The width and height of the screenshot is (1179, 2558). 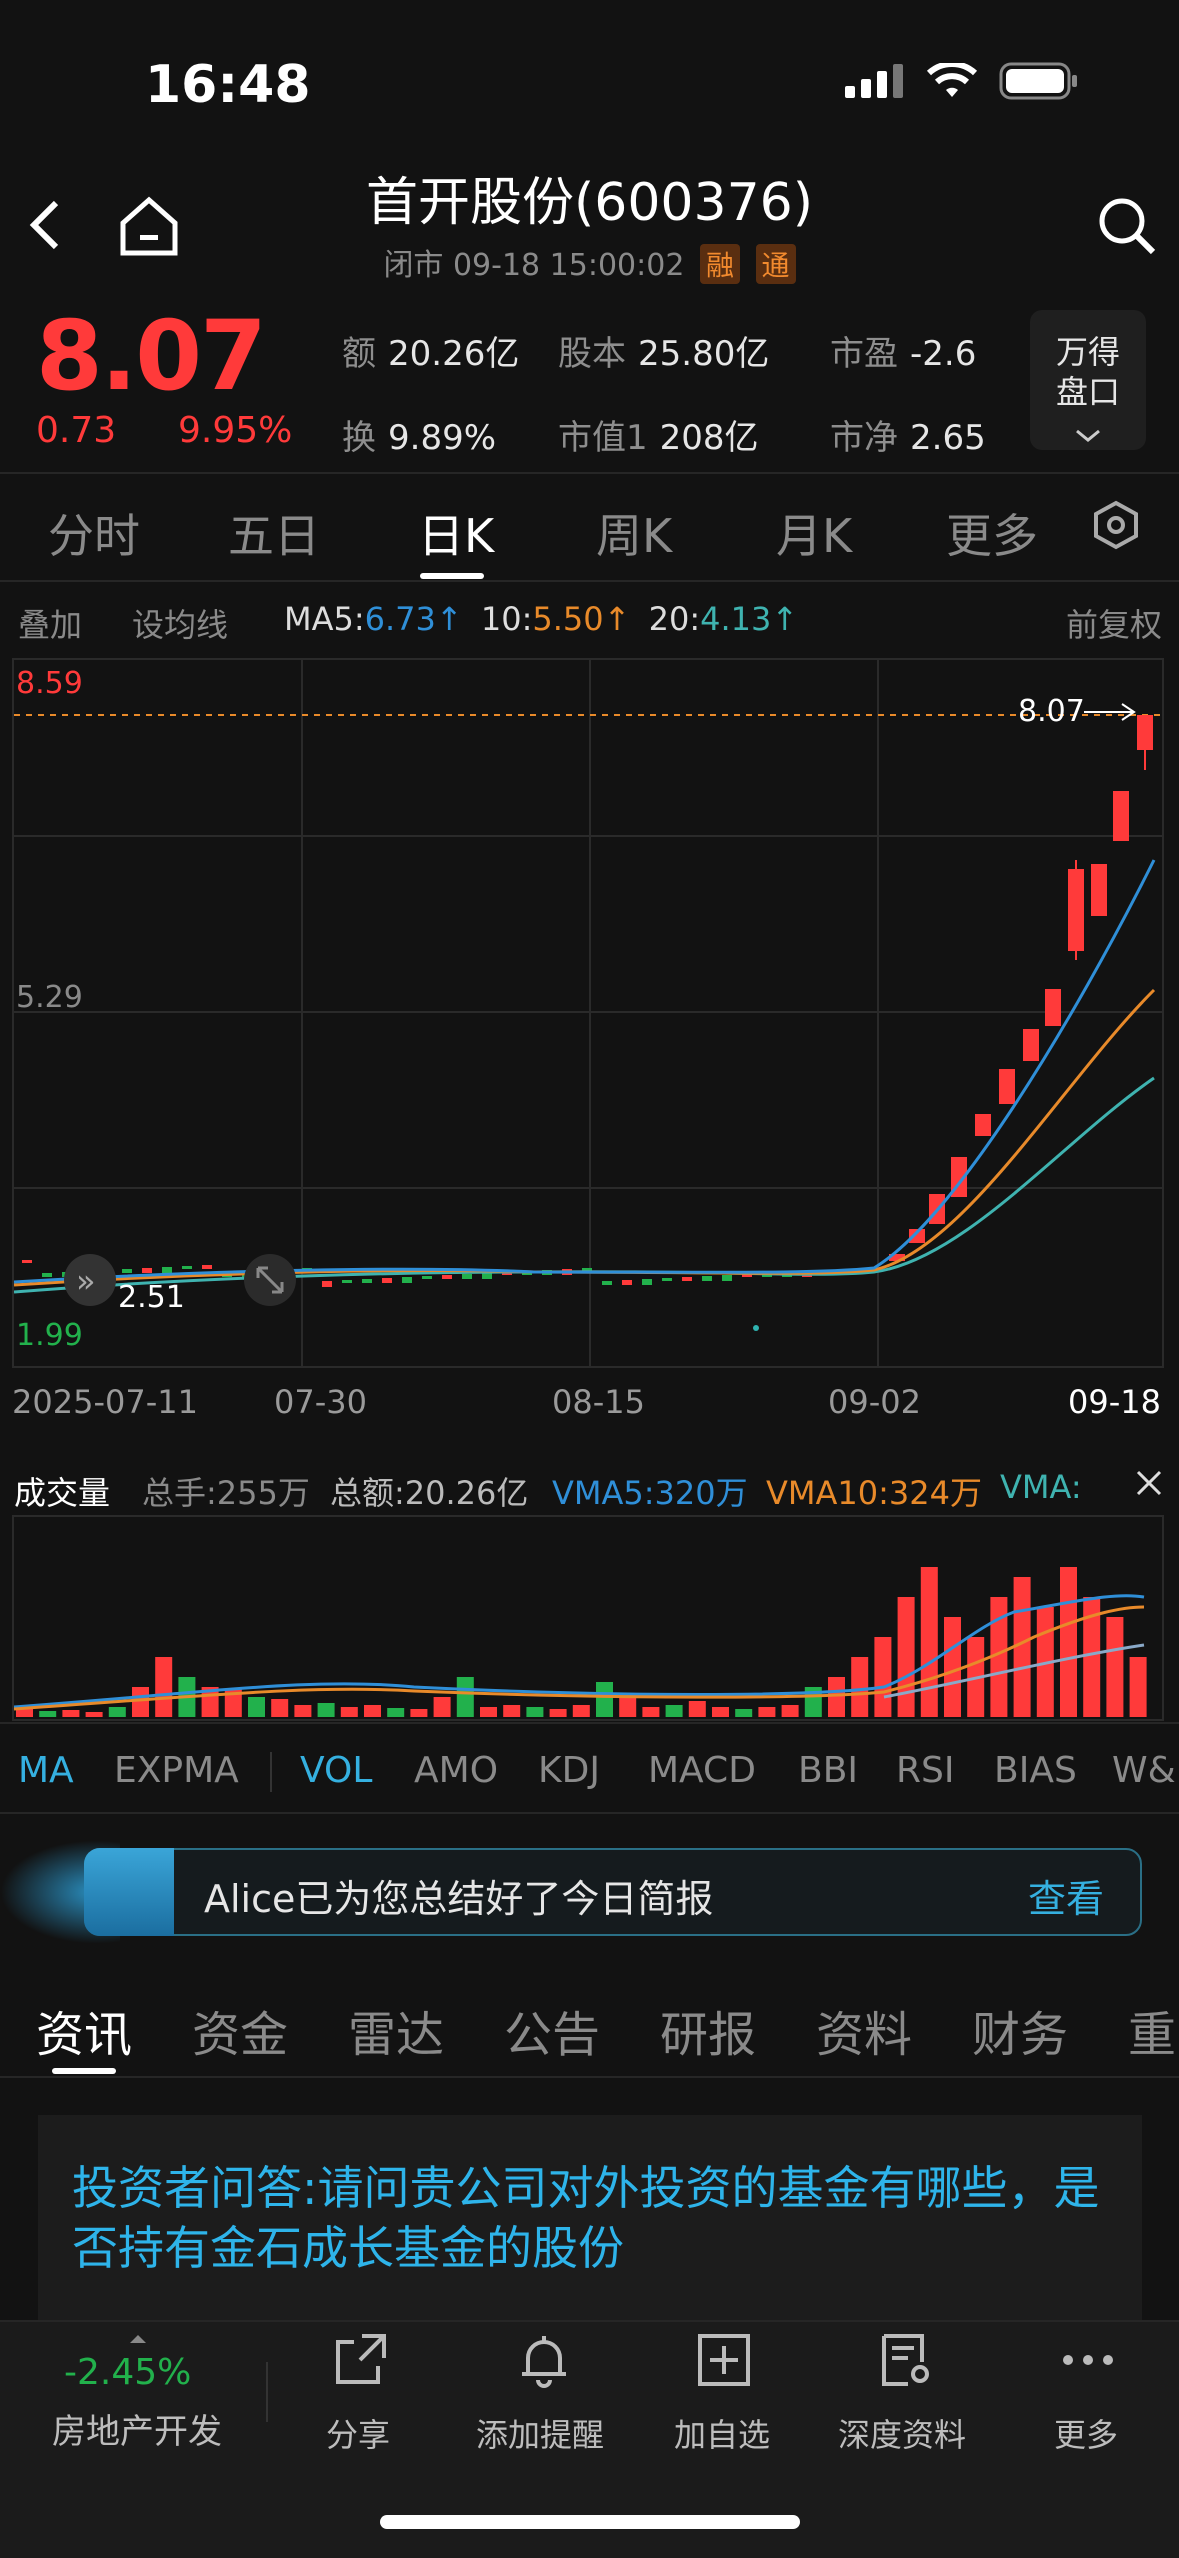 I want to click on volume-chart, so click(x=588, y=1618).